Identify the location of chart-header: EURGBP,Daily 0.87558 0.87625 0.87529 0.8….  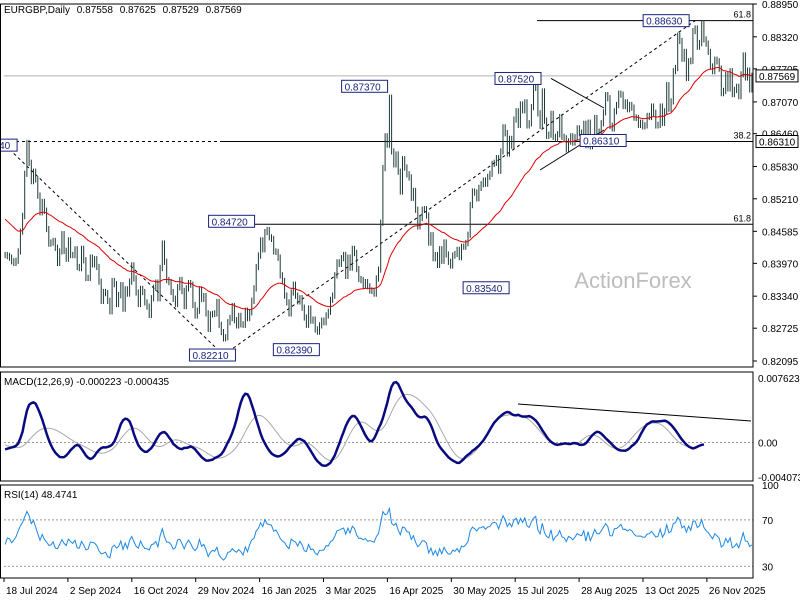
(123, 10).